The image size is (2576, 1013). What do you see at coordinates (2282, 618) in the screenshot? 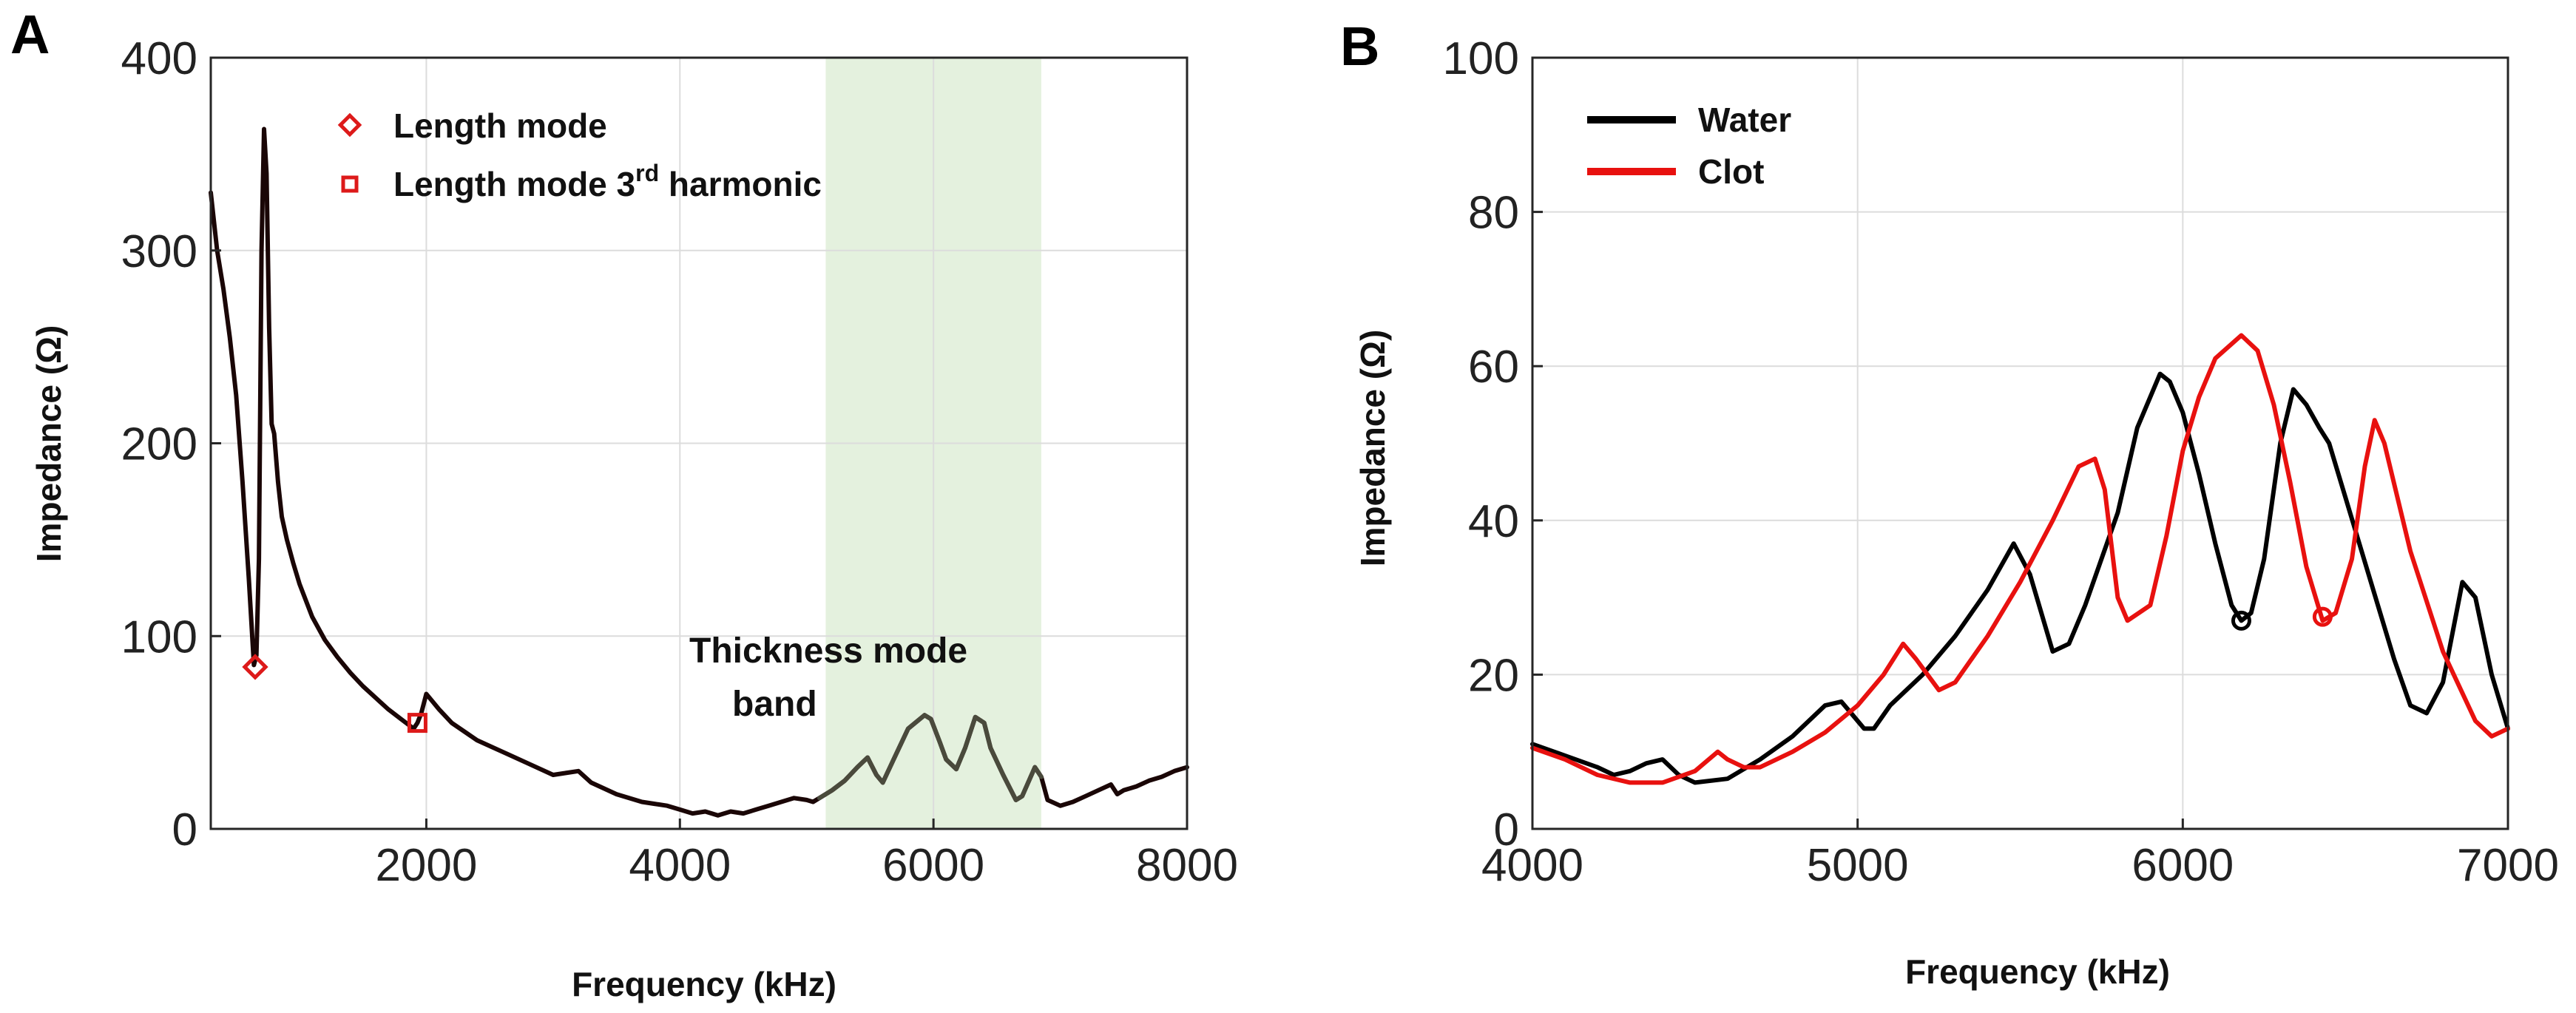
I see `panel-b-markers` at bounding box center [2282, 618].